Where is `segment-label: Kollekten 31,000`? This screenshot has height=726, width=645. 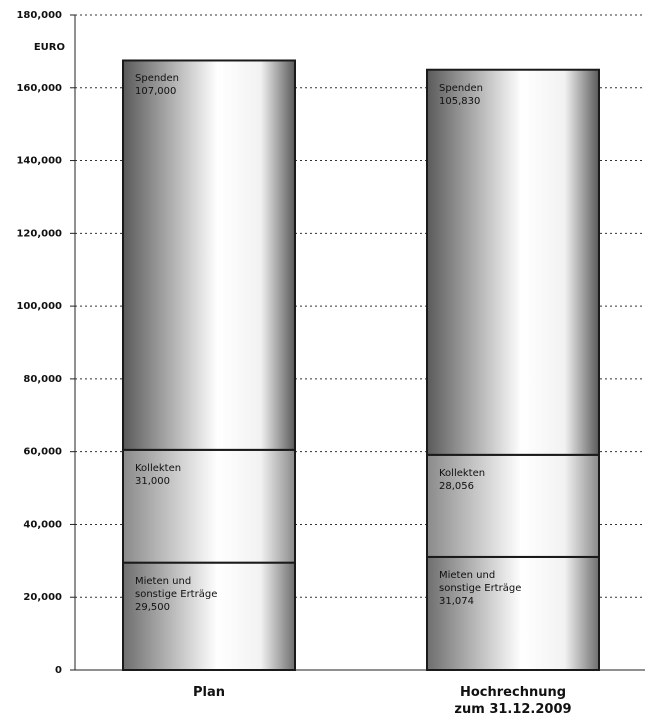 segment-label: Kollekten 31,000 is located at coordinates (158, 475).